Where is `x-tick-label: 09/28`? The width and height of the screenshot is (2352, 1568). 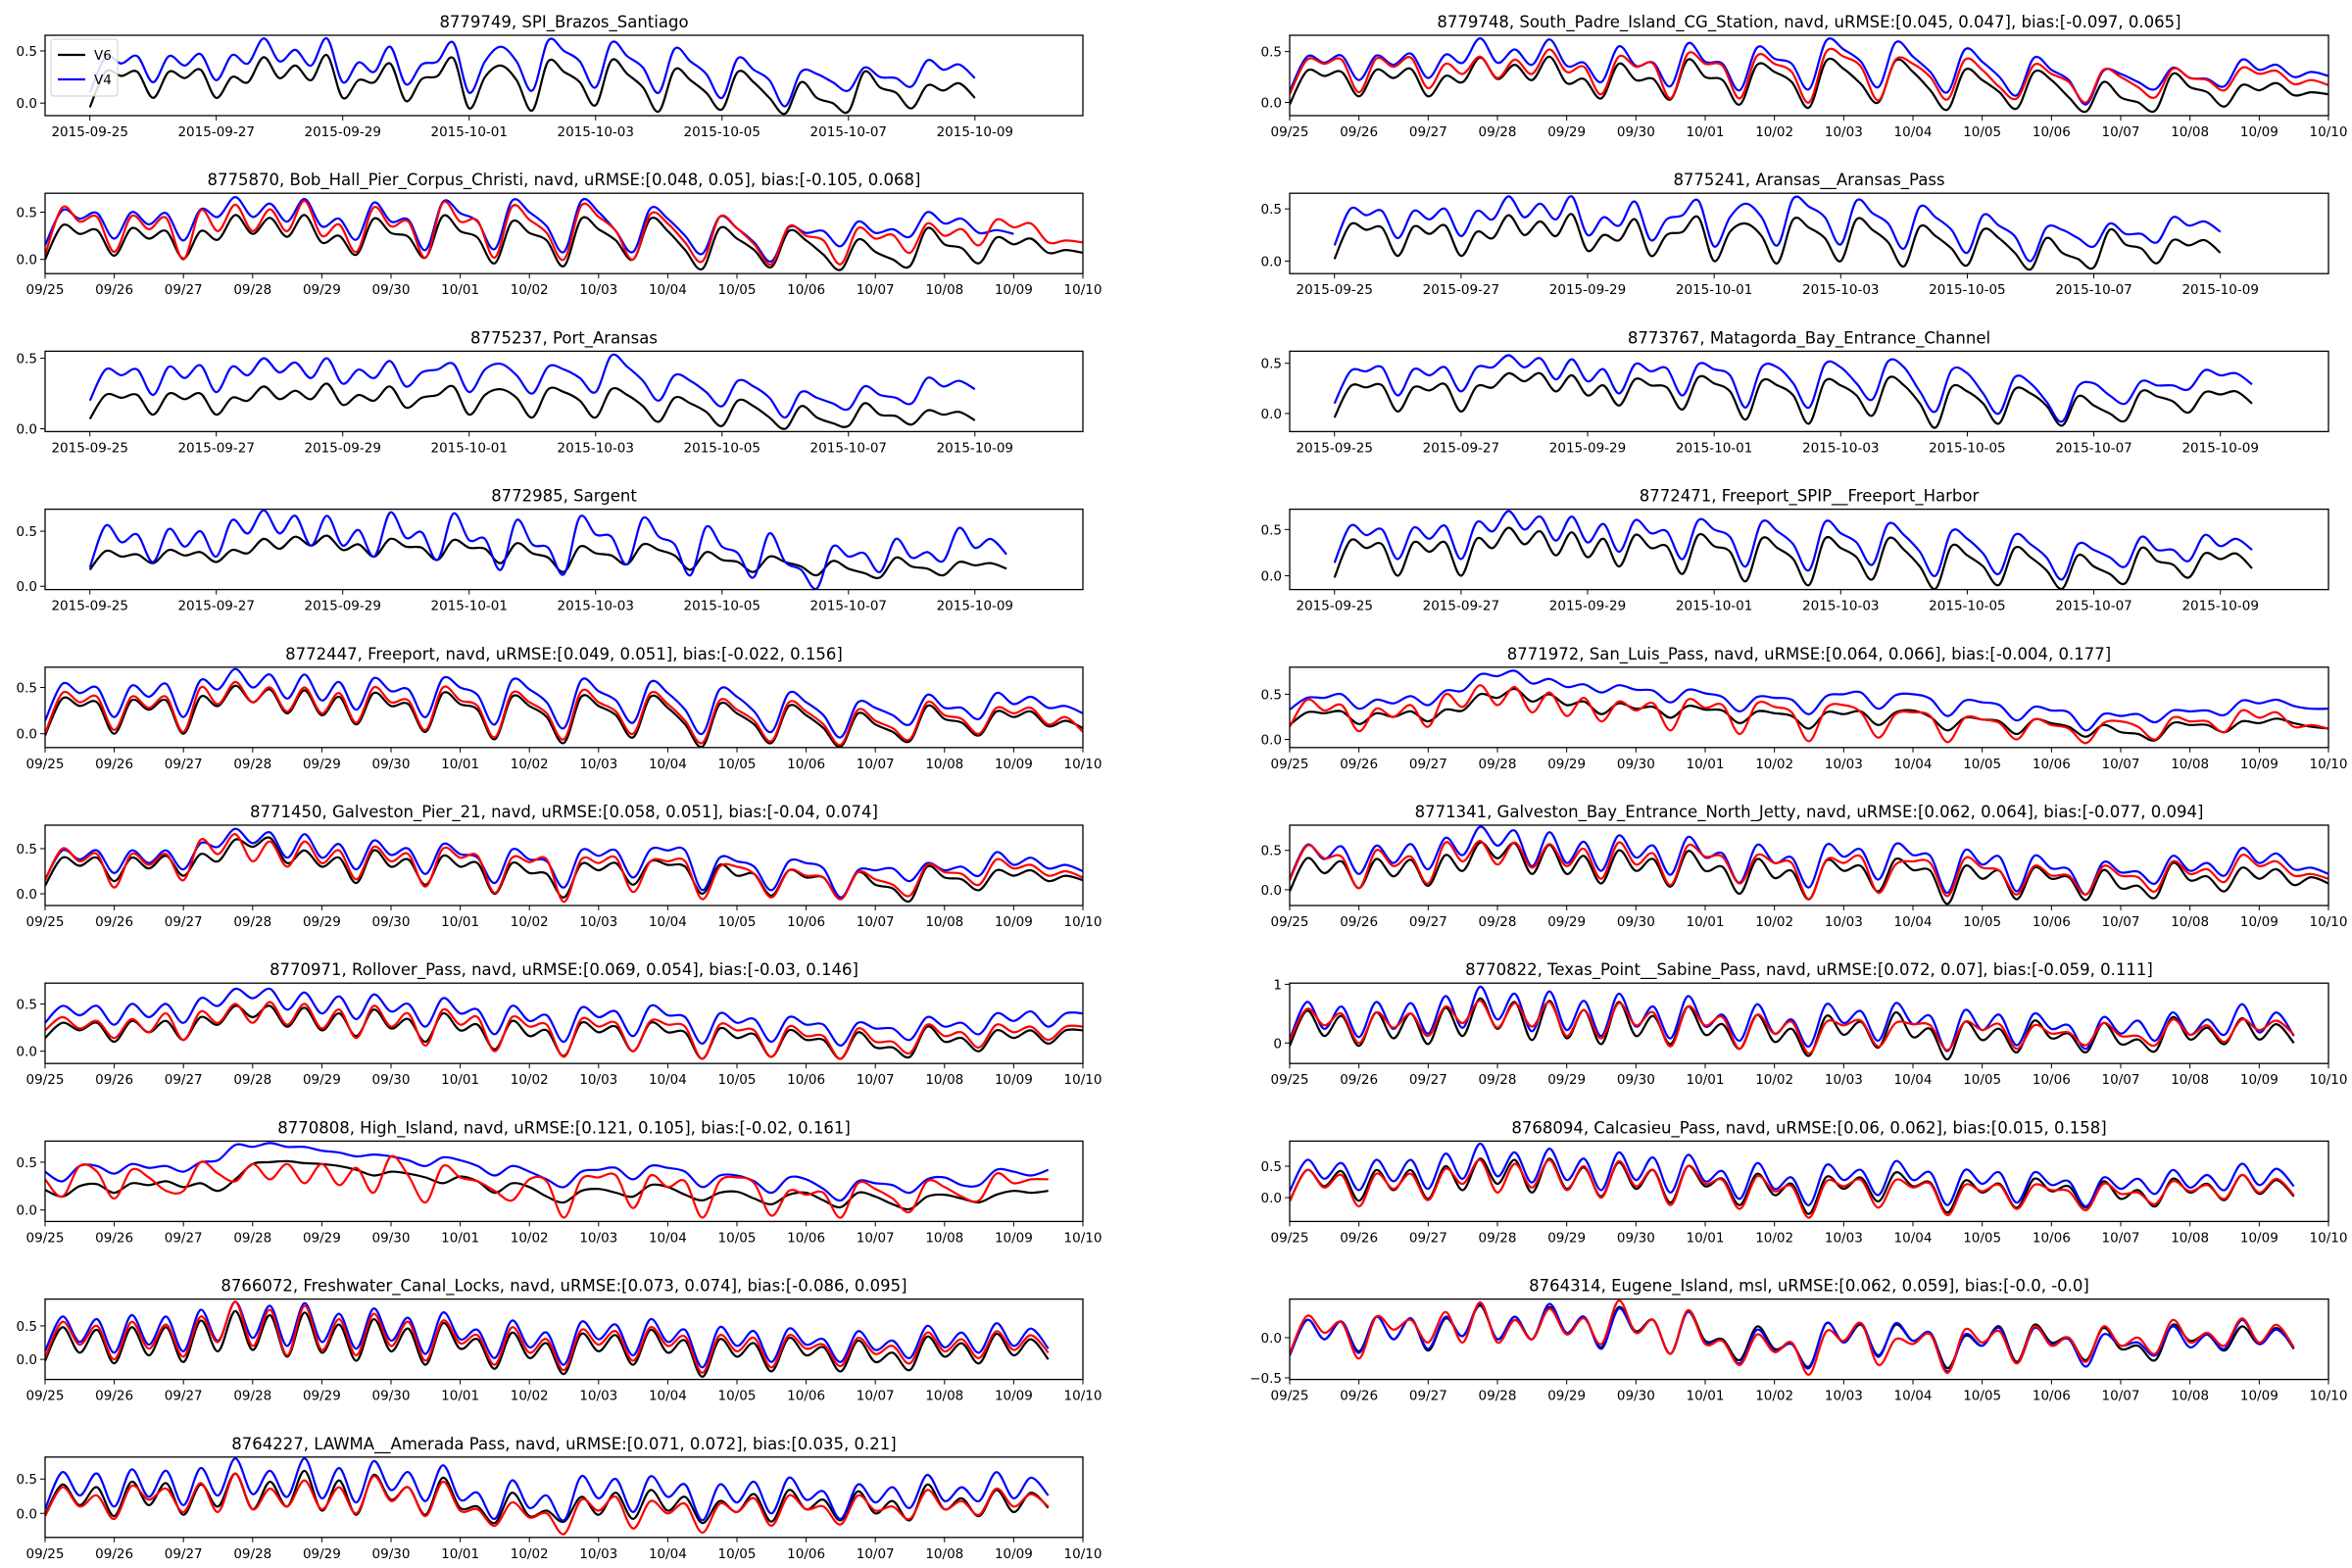
x-tick-label: 09/28 is located at coordinates (252, 922).